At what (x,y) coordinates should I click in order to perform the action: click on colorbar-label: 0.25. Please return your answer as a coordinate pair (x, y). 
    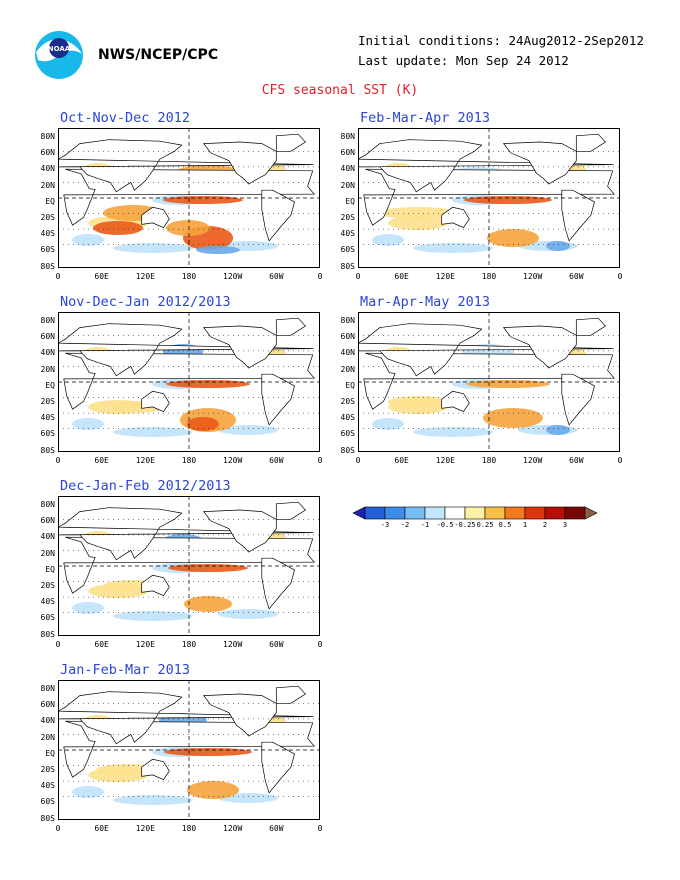
    Looking at the image, I should click on (485, 525).